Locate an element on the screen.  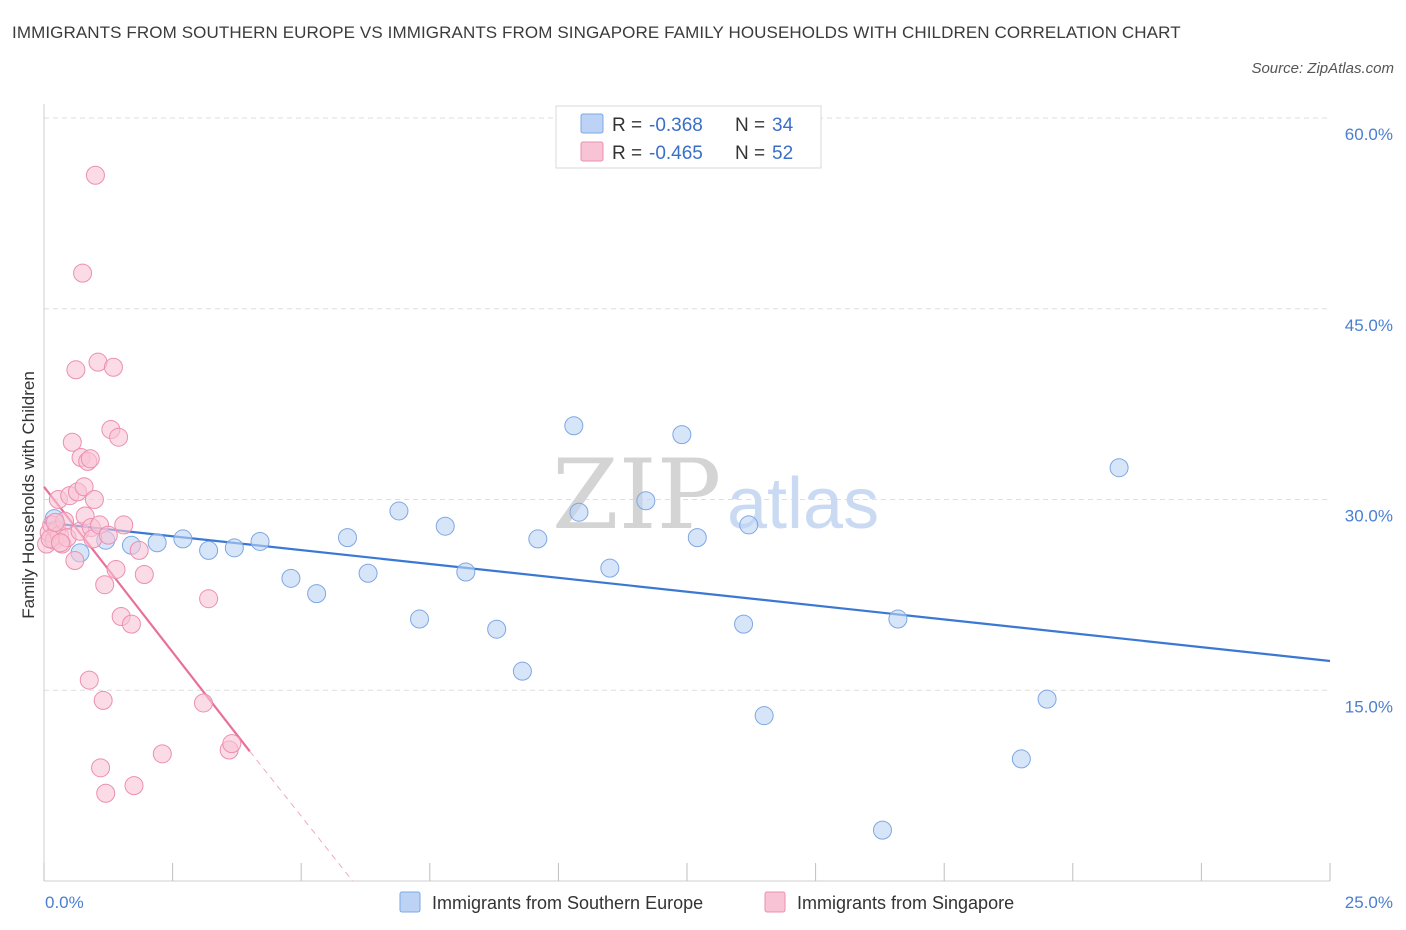
x-tick-labels: 0.0% 25.0% is located at coordinates (719, 902).